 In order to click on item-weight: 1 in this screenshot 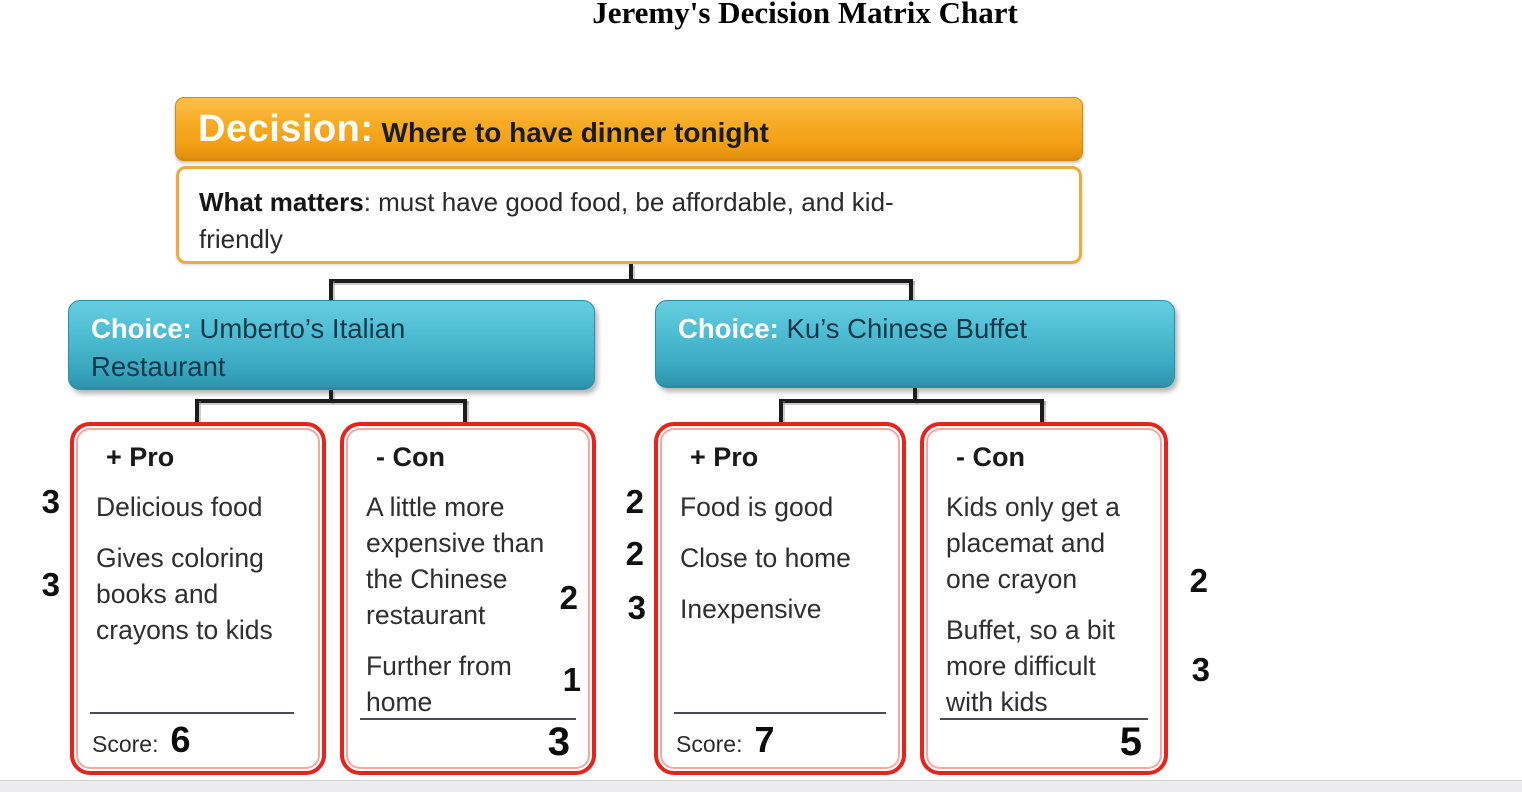, I will do `click(571, 679)`.